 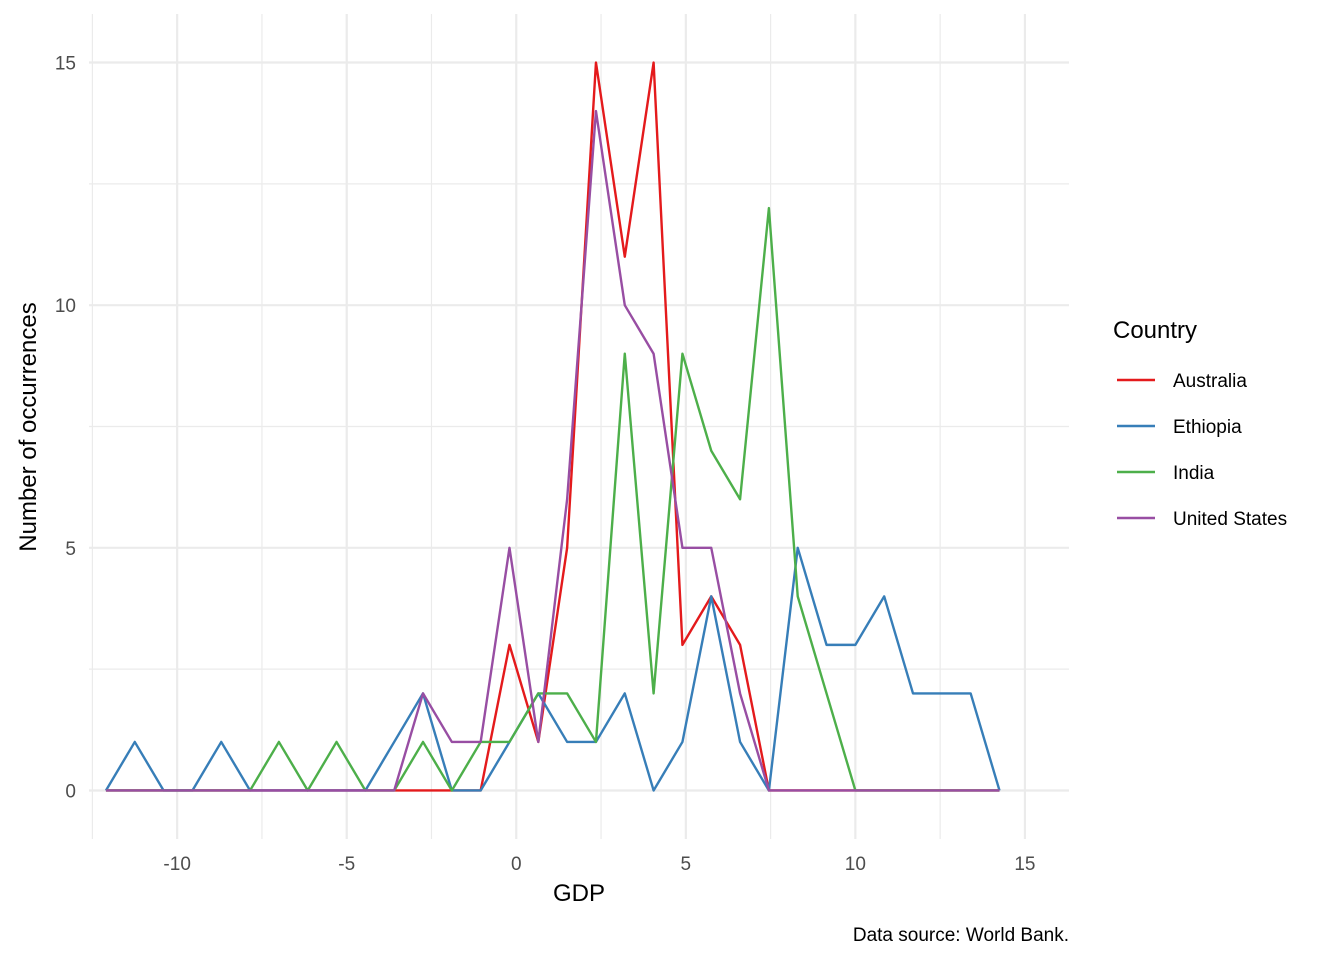 What do you see at coordinates (346, 864) in the screenshot?
I see `x-tick-label: -5` at bounding box center [346, 864].